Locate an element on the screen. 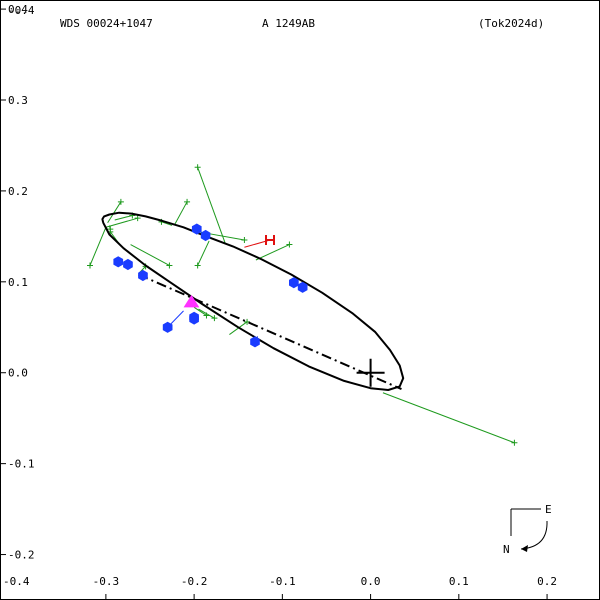  y-tick-label: 0.1 is located at coordinates (18, 282).